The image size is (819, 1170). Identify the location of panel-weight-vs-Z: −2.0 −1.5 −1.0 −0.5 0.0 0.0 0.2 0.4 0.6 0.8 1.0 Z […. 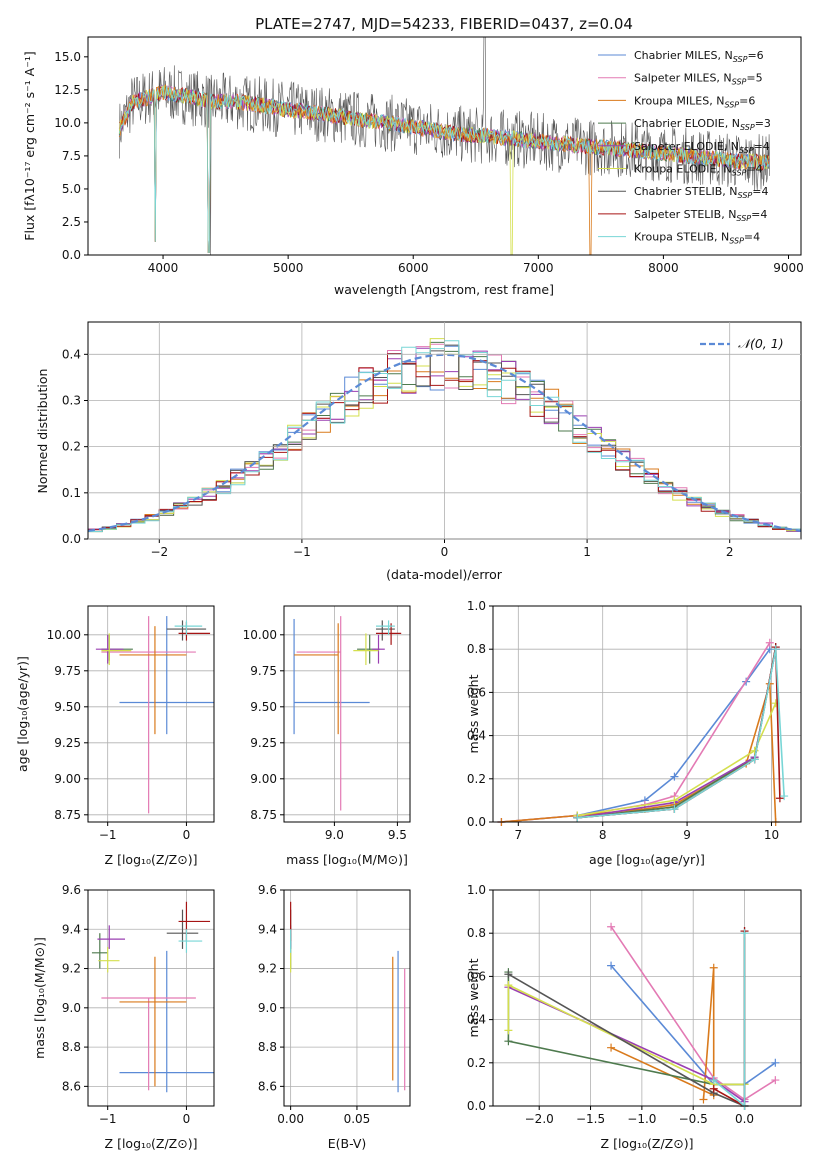
(634, 1017).